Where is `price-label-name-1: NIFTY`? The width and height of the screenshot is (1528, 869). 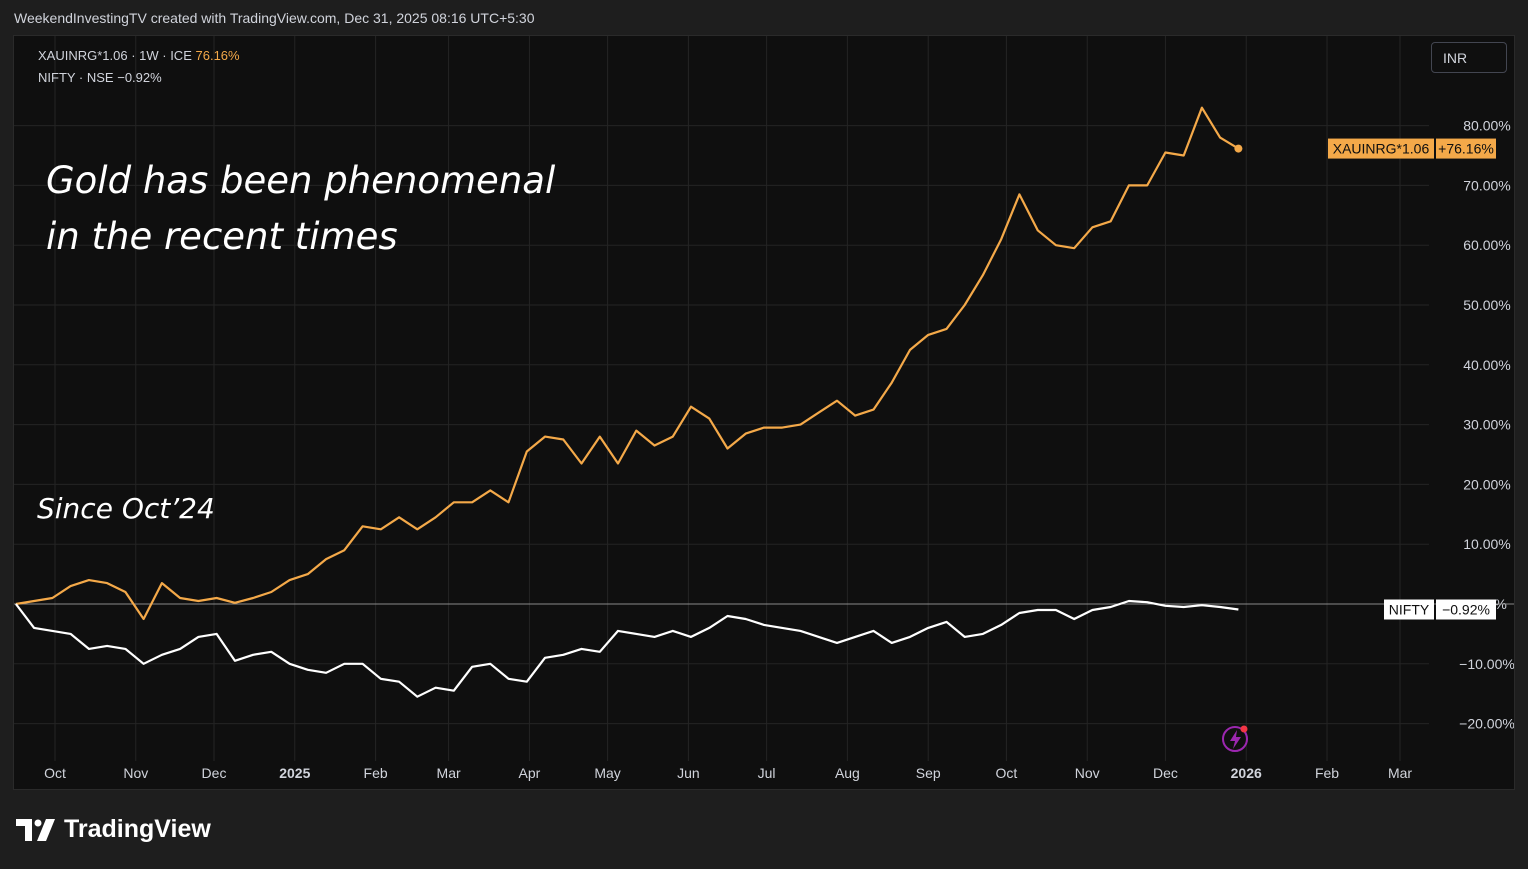 price-label-name-1: NIFTY is located at coordinates (1409, 610).